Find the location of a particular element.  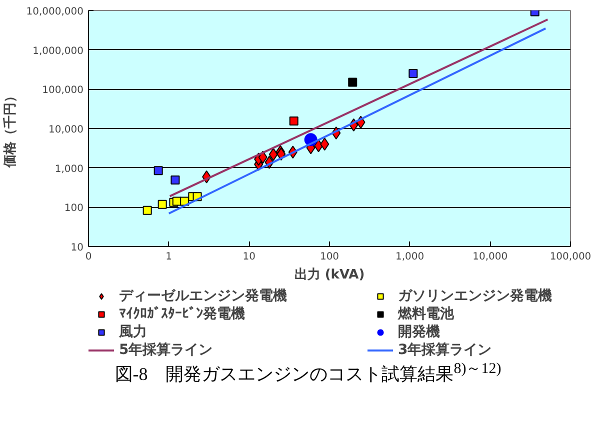

x-tick-label: 100 is located at coordinates (330, 257).